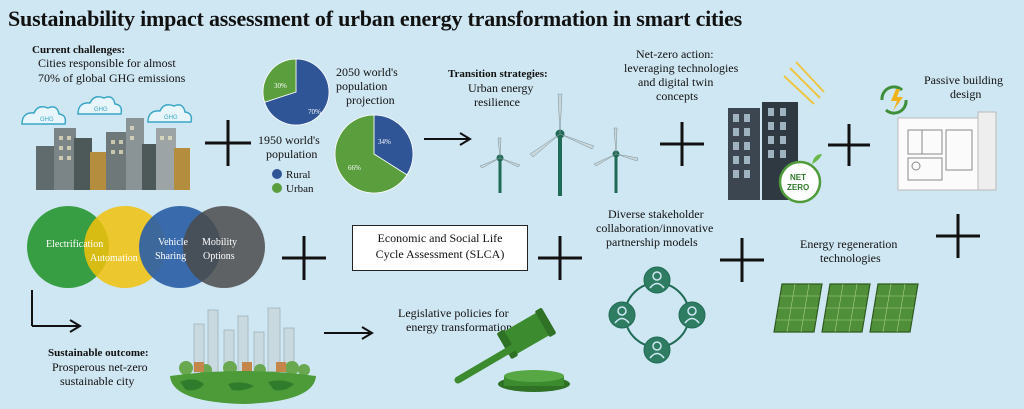 The height and width of the screenshot is (409, 1024). What do you see at coordinates (459, 327) in the screenshot?
I see `legislative-line2: energy transformation` at bounding box center [459, 327].